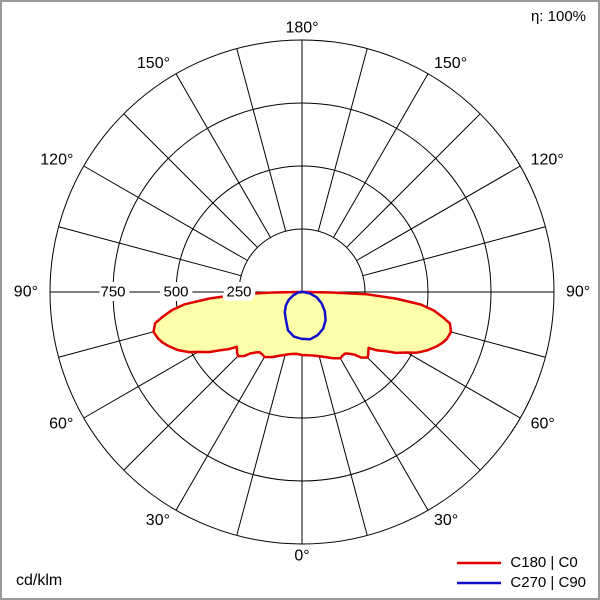  I want to click on legend-line-blue, so click(479, 582).